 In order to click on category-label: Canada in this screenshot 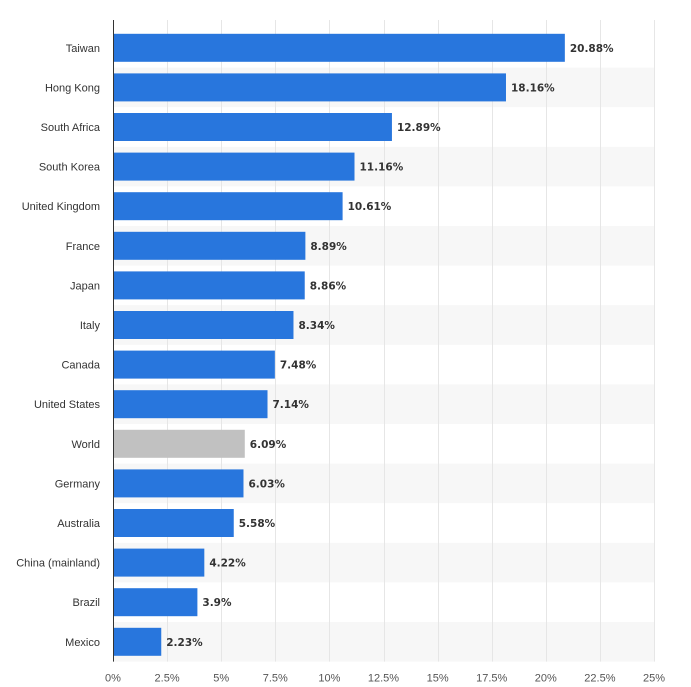, I will do `click(80, 366)`.